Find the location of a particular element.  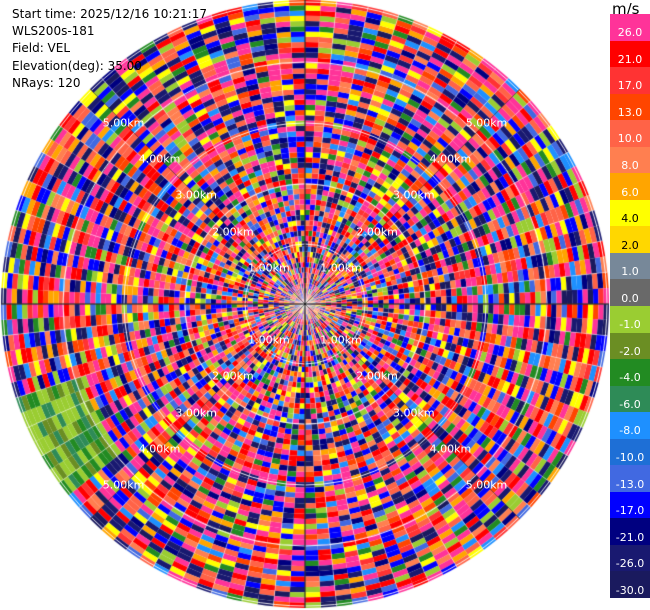

colorbar-tick-label: 6.0 is located at coordinates (630, 192).